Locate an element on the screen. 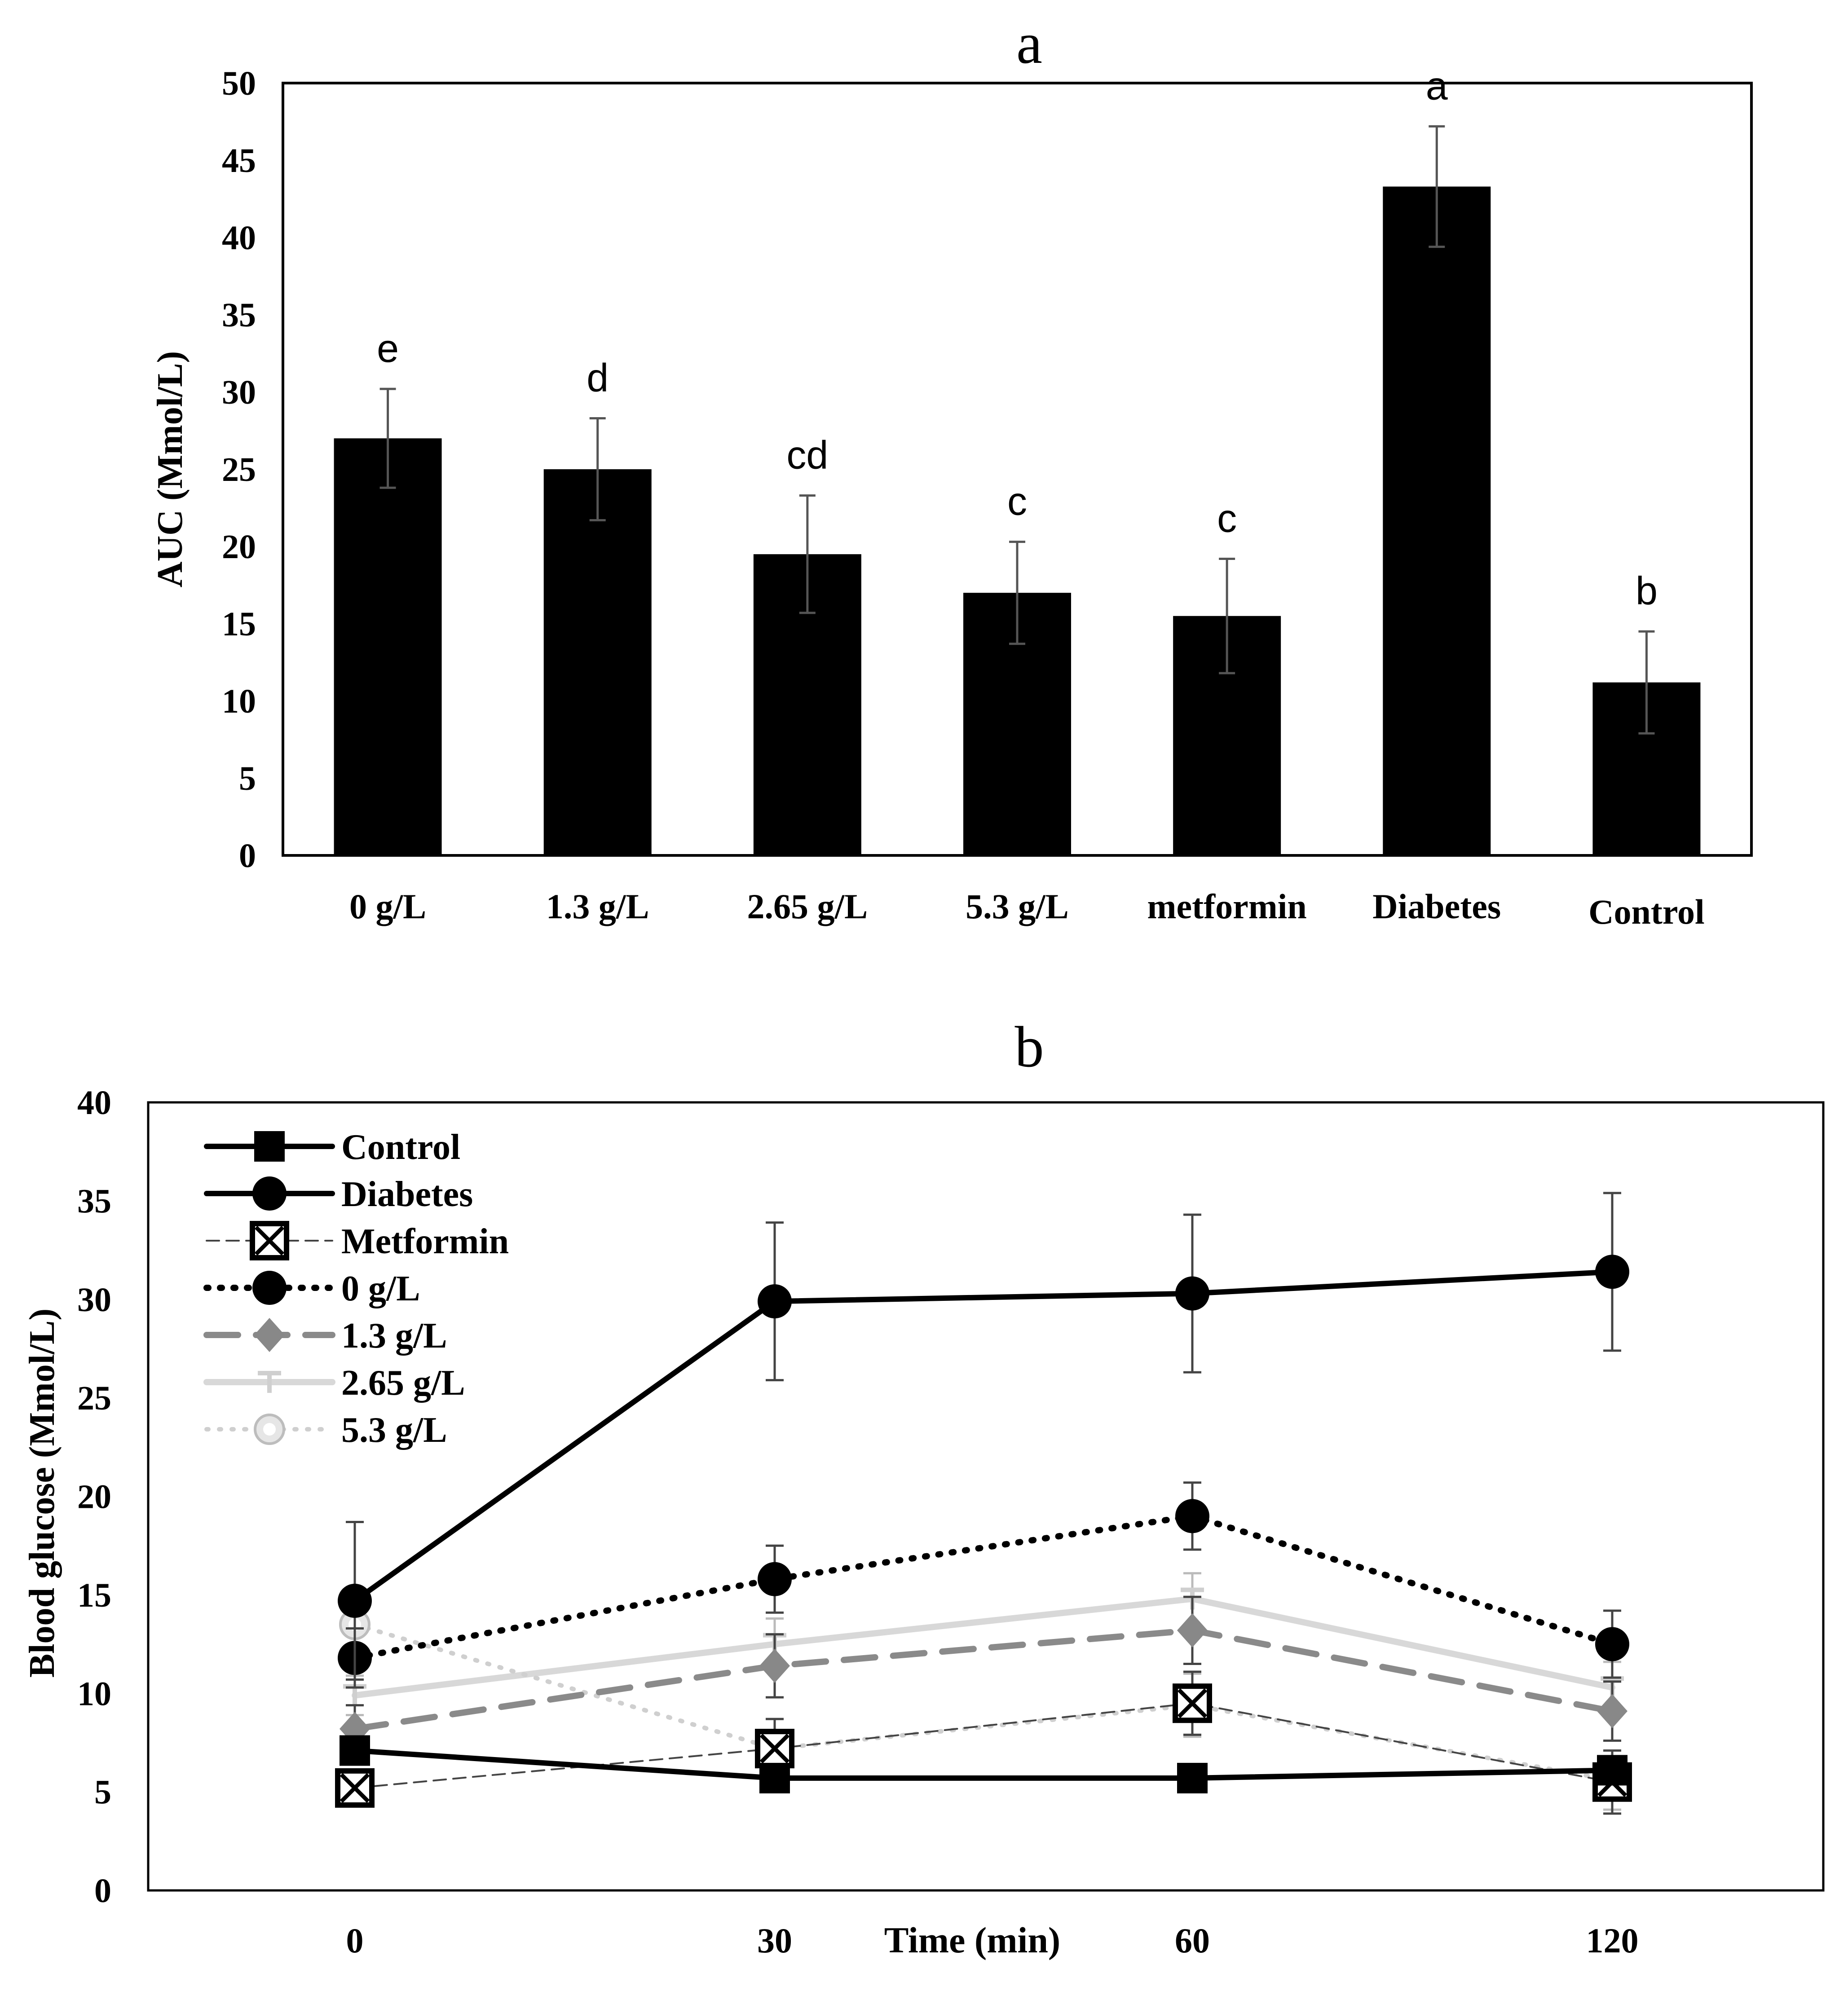  panel-b-x-tick-label: 60 is located at coordinates (1192, 1941).